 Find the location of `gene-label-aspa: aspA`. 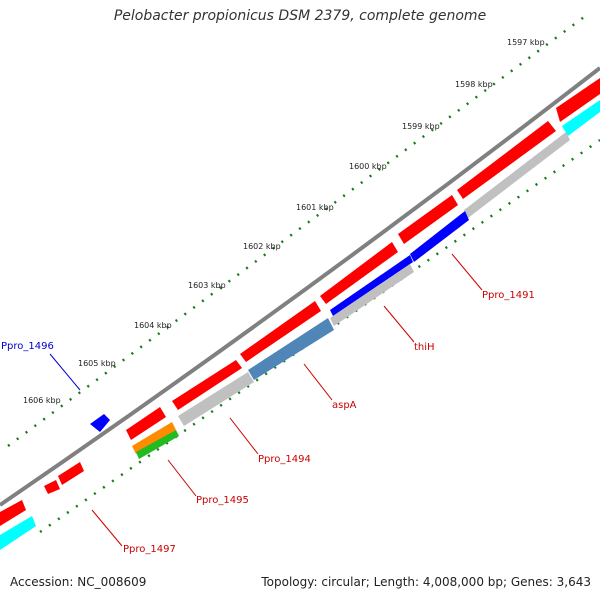

gene-label-aspa: aspA is located at coordinates (344, 405).